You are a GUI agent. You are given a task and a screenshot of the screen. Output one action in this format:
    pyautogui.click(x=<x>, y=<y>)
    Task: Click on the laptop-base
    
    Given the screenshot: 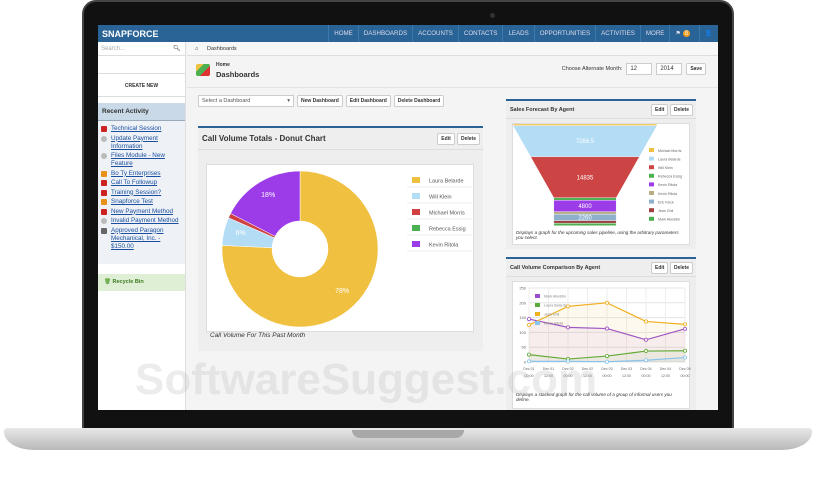 What is the action you would take?
    pyautogui.click(x=408, y=439)
    